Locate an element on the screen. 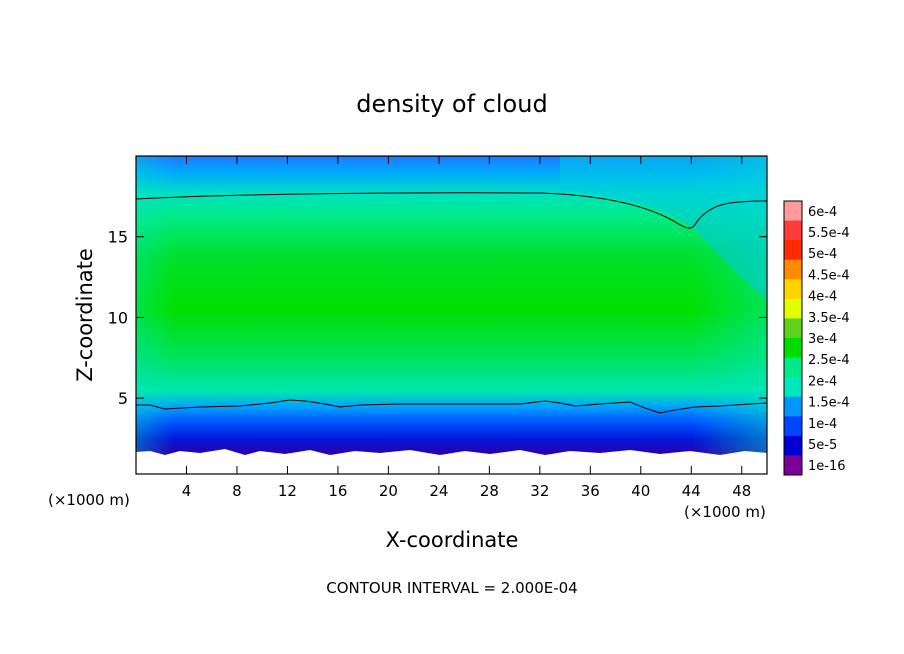 This screenshot has height=654, width=904. colorbar-label: 2e-4 is located at coordinates (822, 381).